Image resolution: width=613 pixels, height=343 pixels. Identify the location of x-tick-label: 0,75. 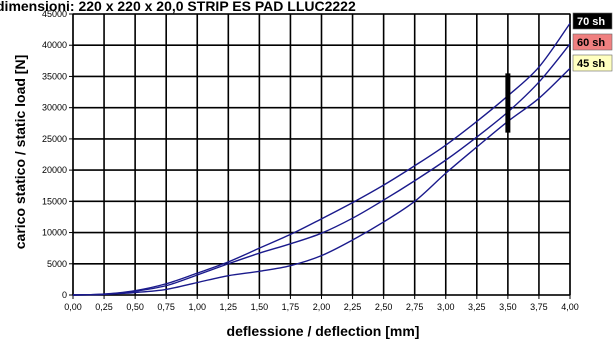
(166, 307).